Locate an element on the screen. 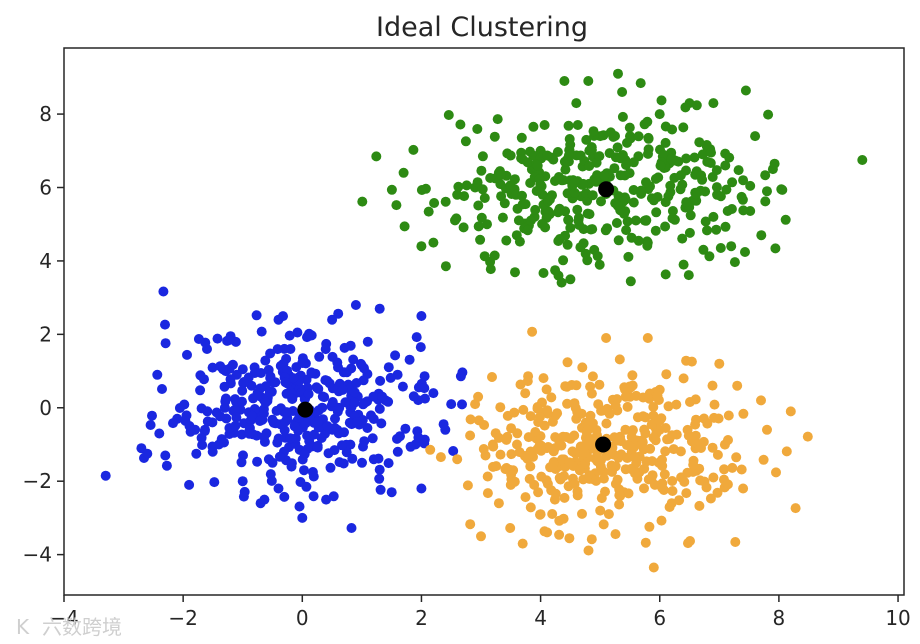  x-tick-label: 0 is located at coordinates (302, 618).